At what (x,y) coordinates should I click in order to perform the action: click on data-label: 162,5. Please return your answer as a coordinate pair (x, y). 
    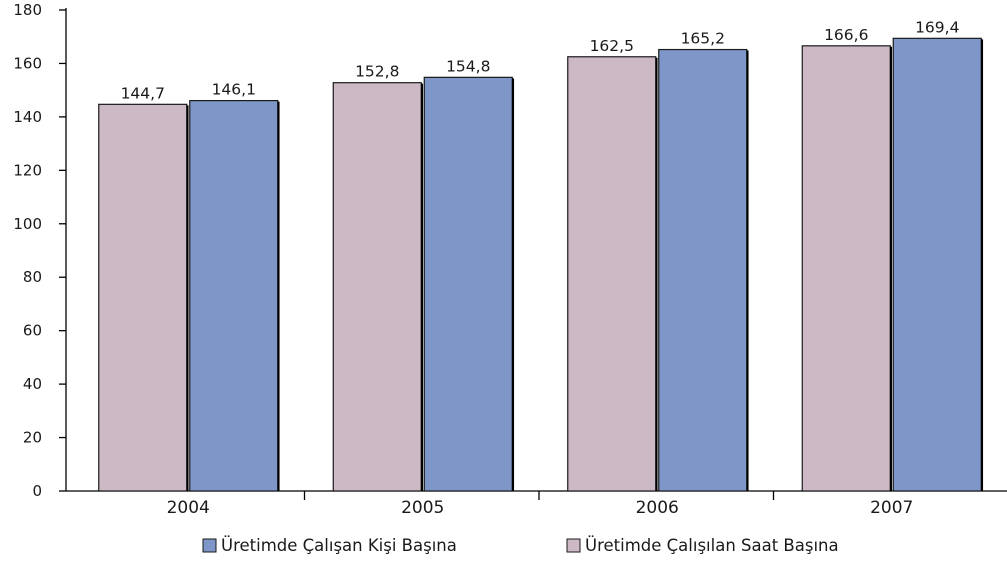
    Looking at the image, I should click on (612, 46).